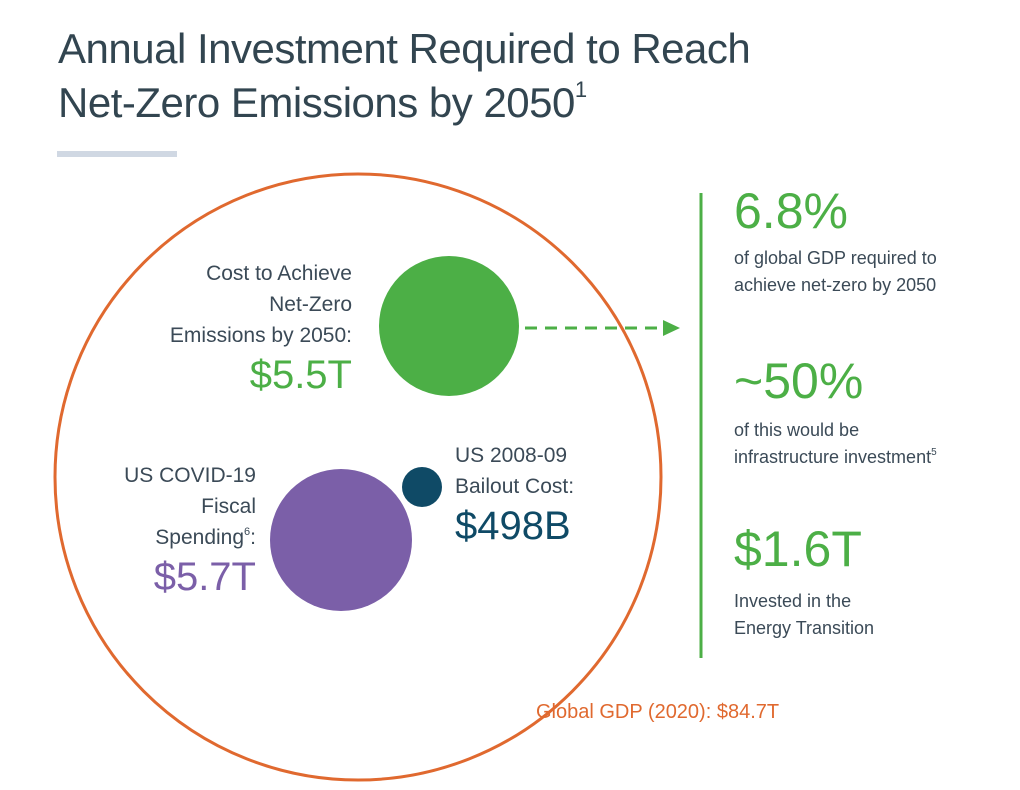 The height and width of the screenshot is (790, 1020). Describe the element at coordinates (658, 712) in the screenshot. I see `global-gdp-label: Global GDP (2020): $84.7T` at that location.